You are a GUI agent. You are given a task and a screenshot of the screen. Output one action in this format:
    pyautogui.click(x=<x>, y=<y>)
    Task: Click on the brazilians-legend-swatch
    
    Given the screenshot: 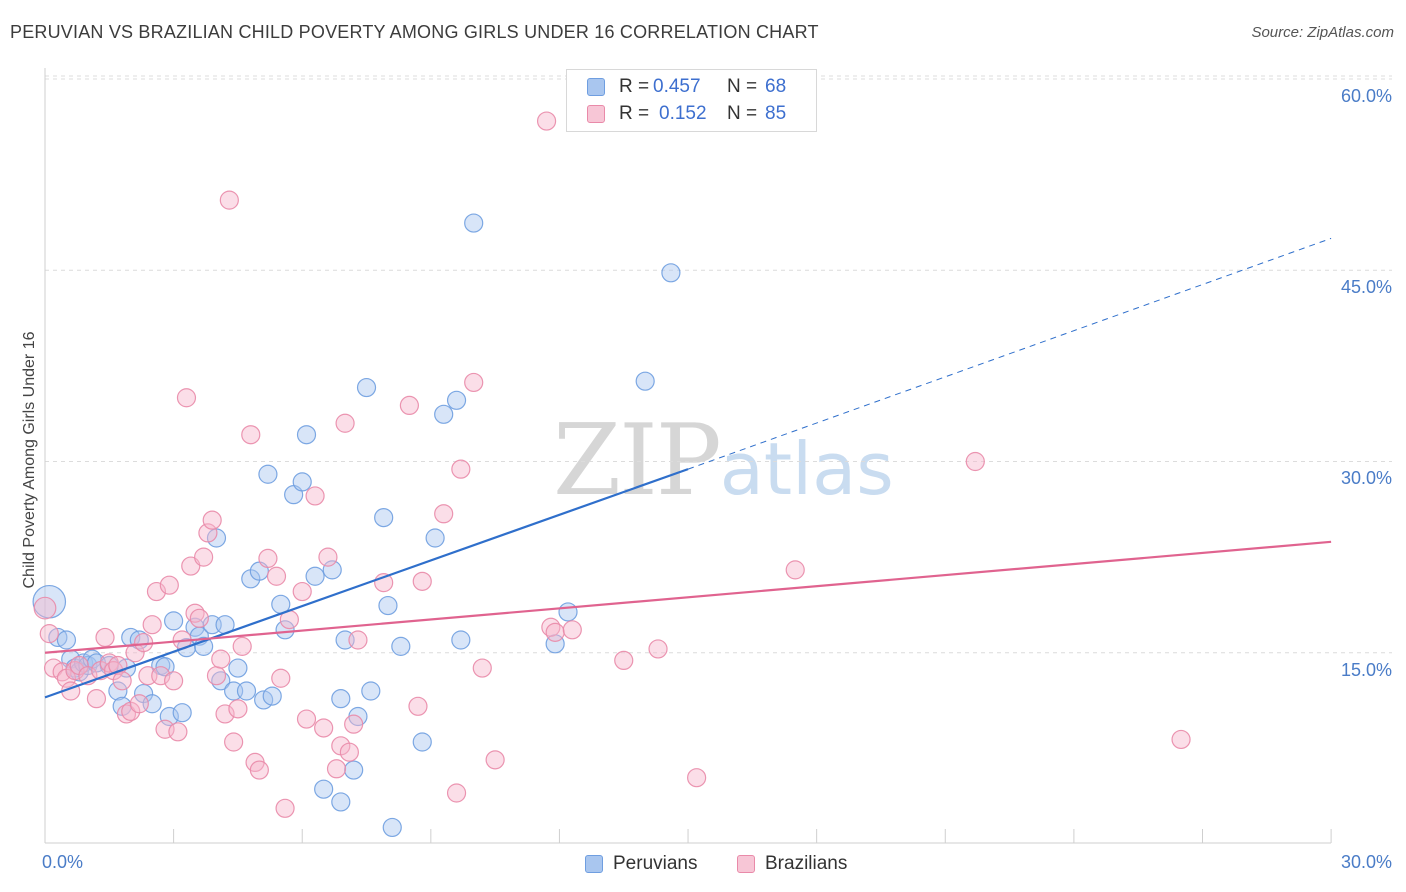 What is the action you would take?
    pyautogui.click(x=746, y=864)
    